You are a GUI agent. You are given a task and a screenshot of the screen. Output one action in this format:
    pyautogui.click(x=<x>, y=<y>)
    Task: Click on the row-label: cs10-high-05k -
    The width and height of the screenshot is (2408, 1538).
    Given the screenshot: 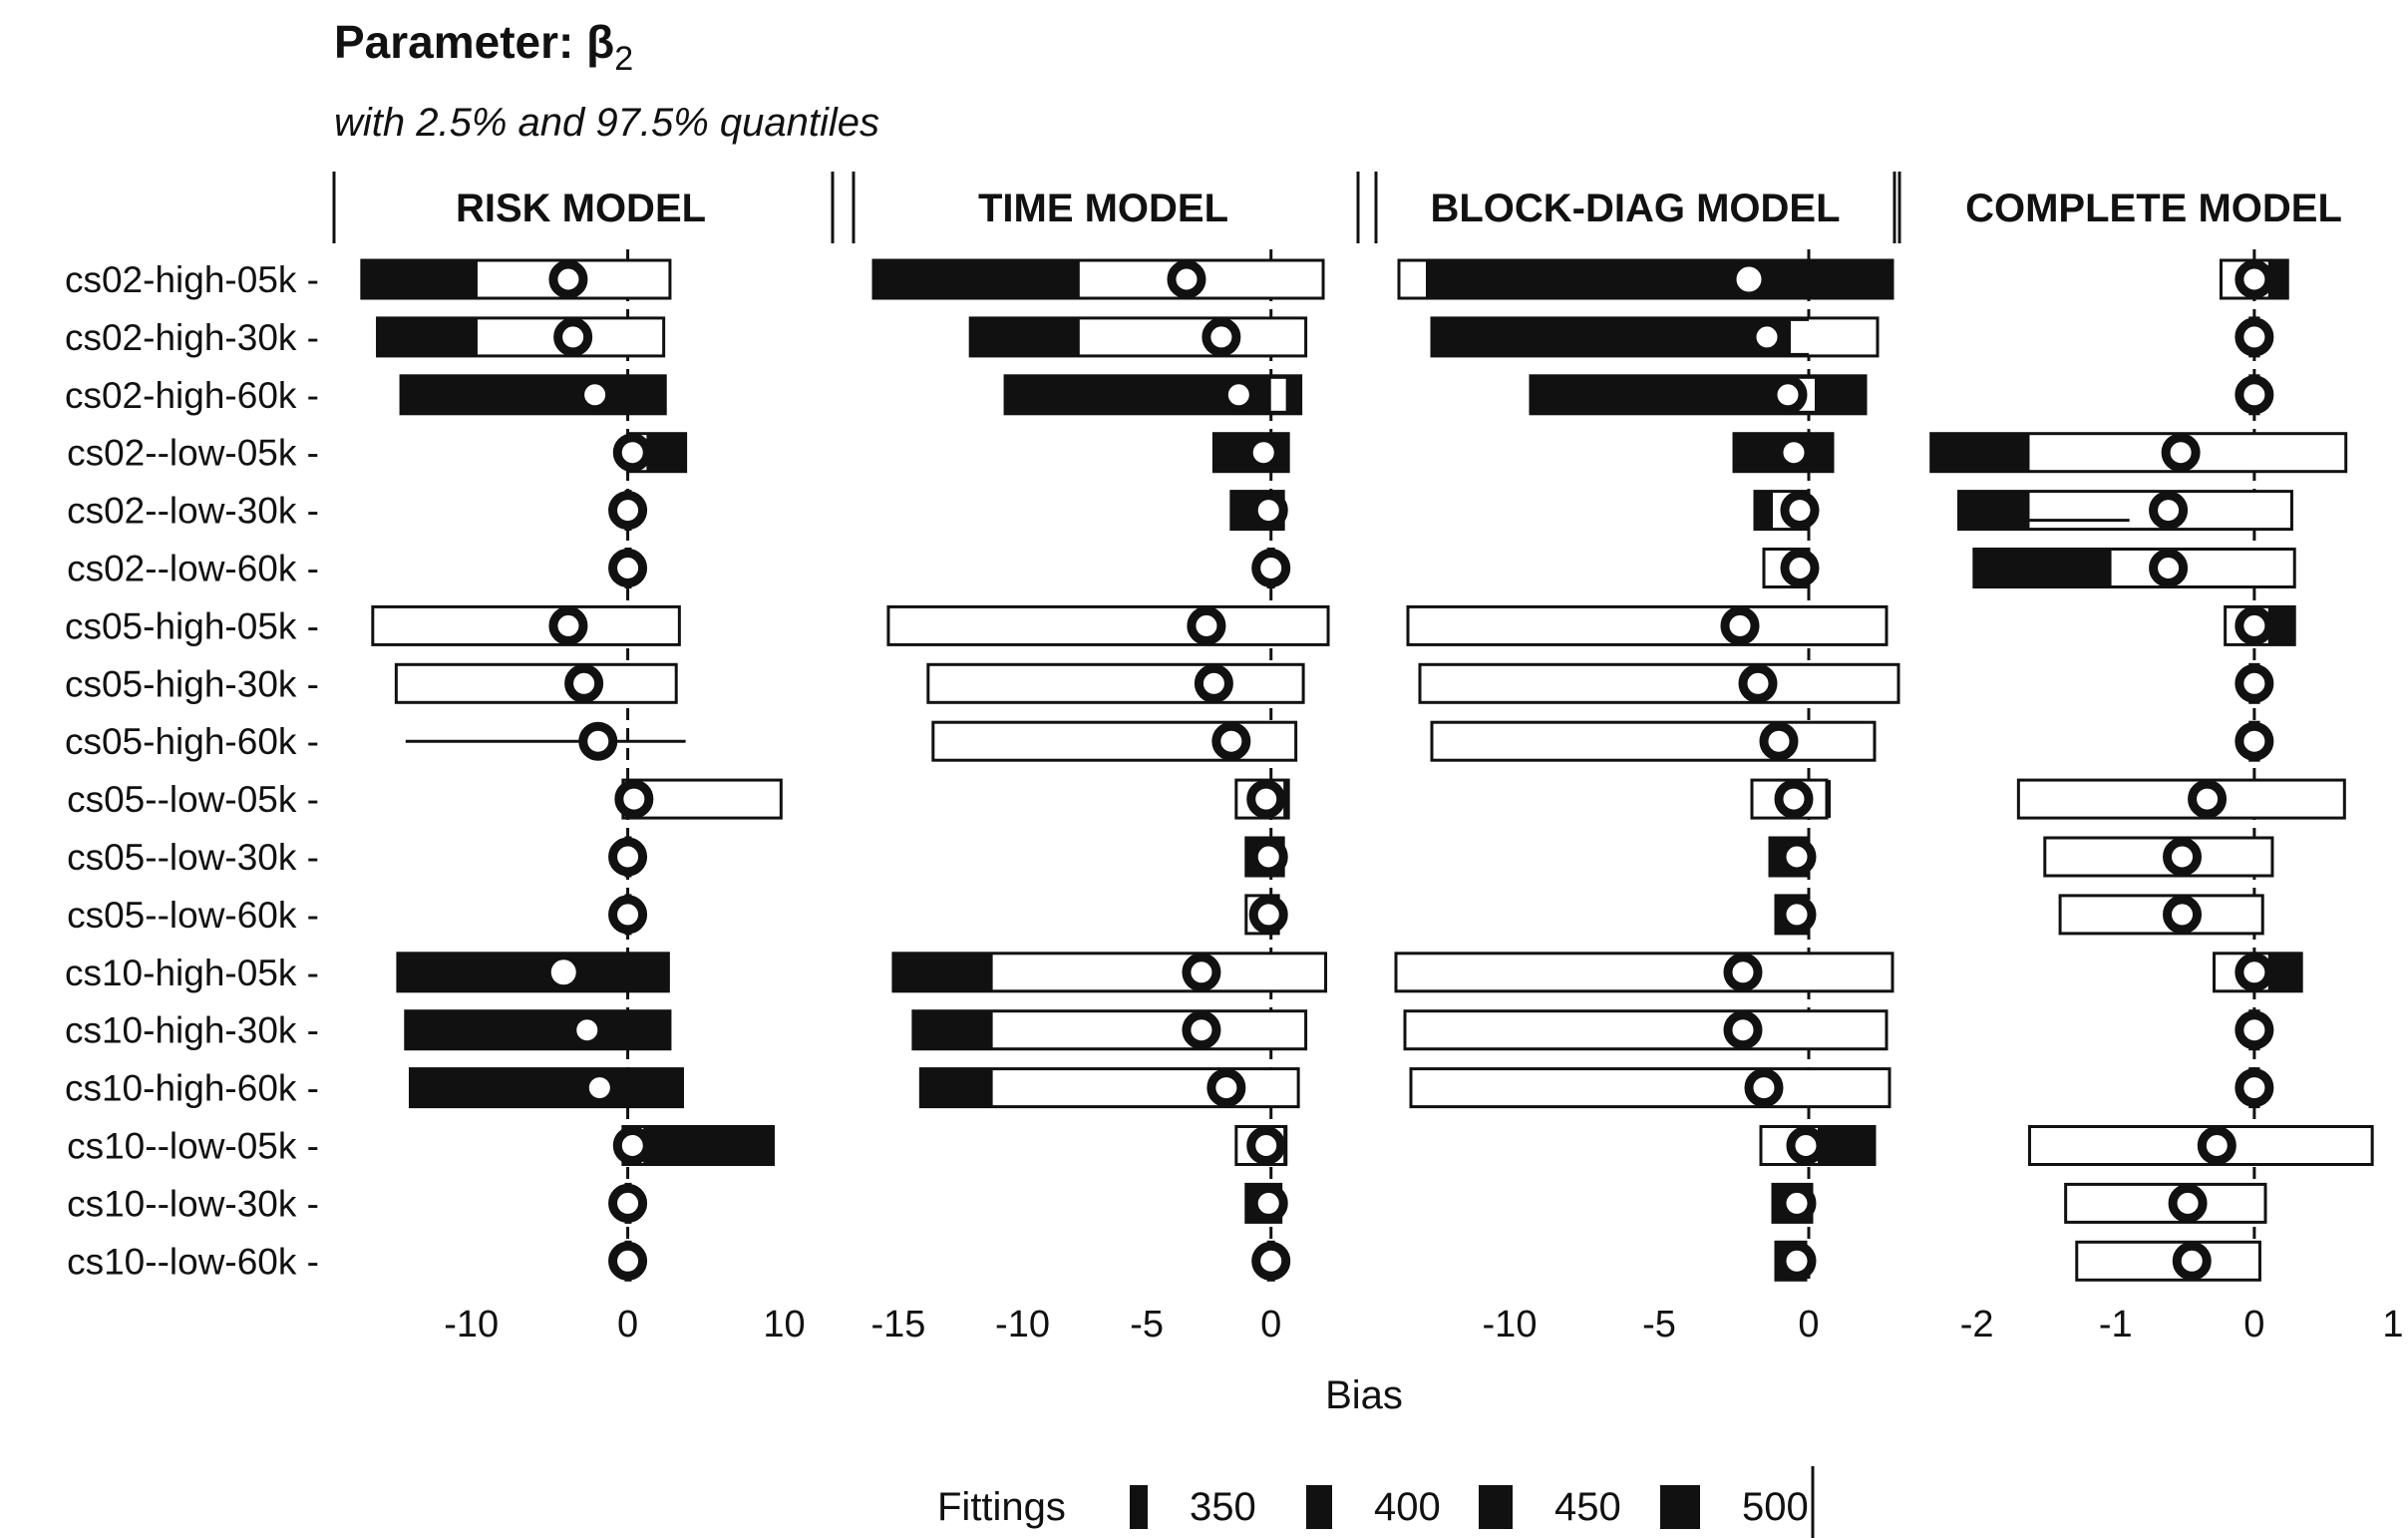 What is the action you would take?
    pyautogui.click(x=192, y=973)
    